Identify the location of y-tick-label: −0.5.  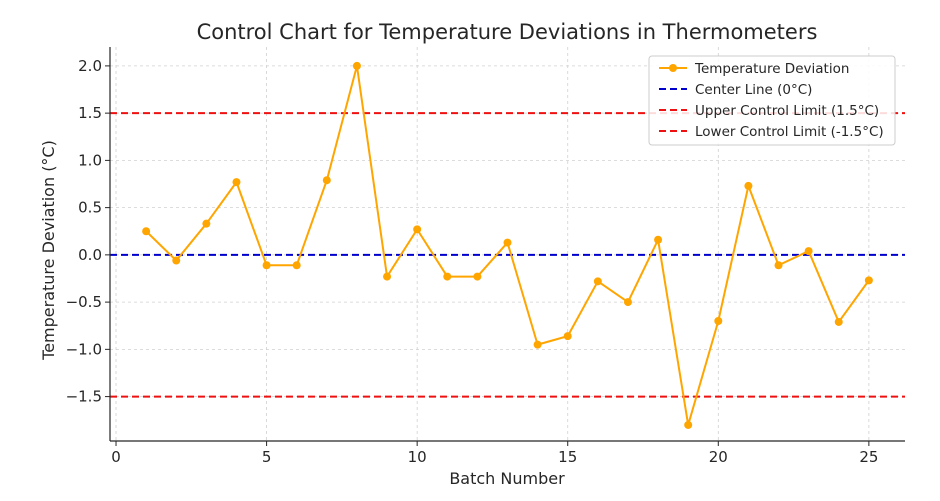
(84, 302).